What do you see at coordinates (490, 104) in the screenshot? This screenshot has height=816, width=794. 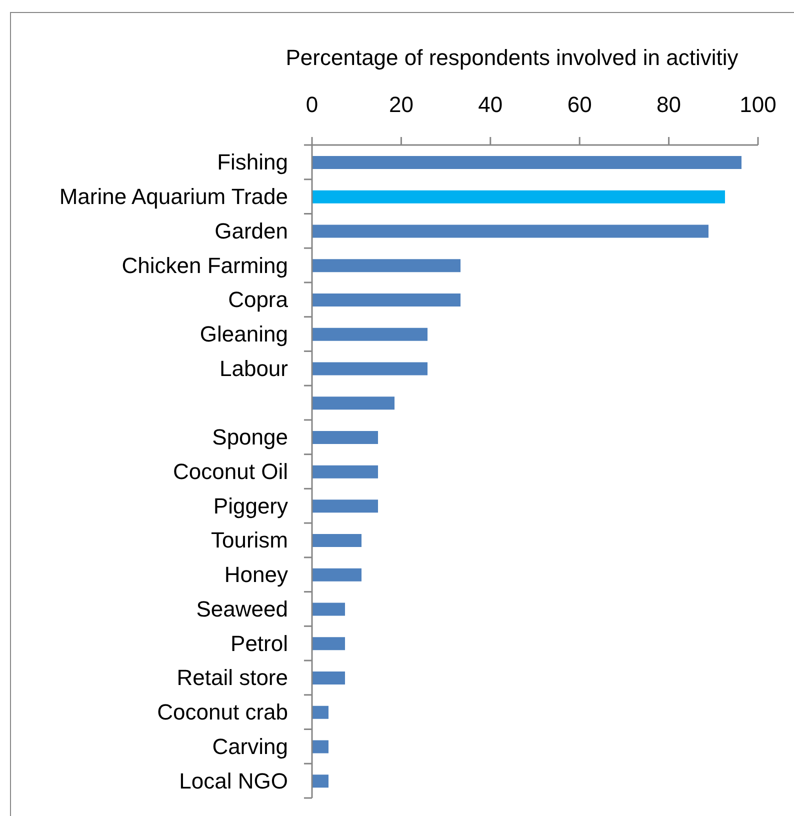 I see `x-tick-label: 40` at bounding box center [490, 104].